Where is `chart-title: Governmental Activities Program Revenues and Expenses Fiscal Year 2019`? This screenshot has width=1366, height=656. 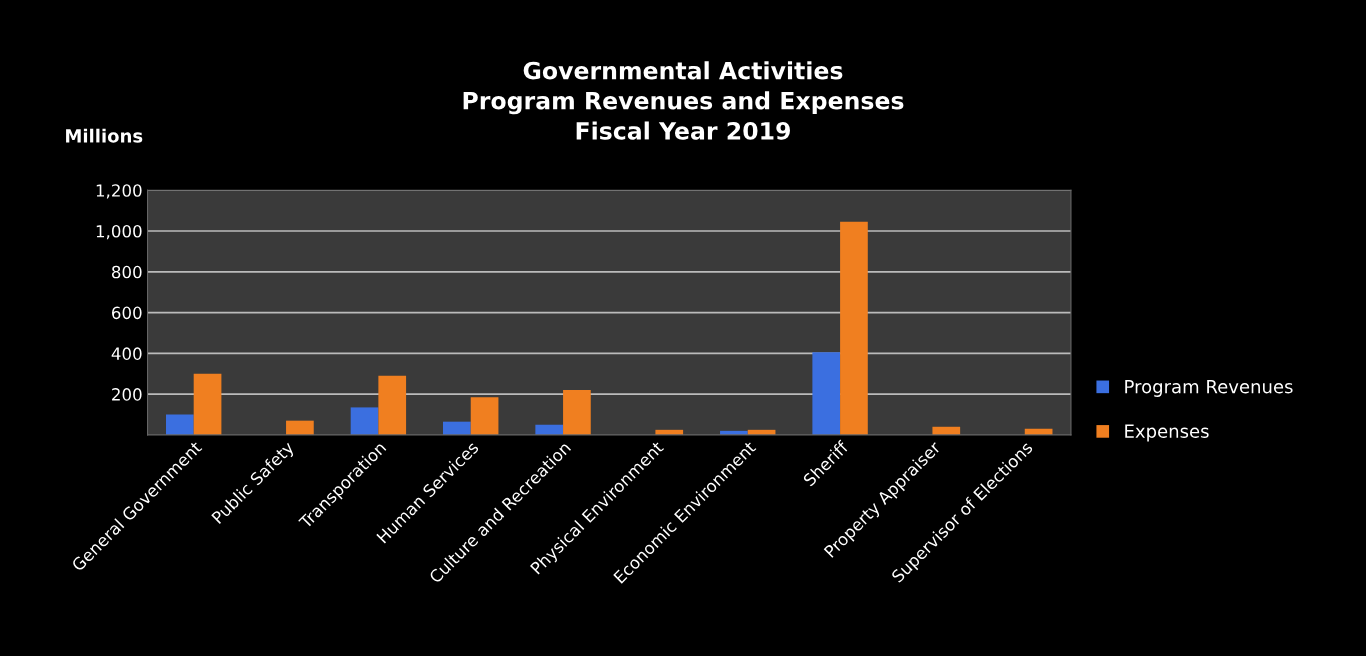 chart-title: Governmental Activities Program Revenues and Expenses Fiscal Year 2019 is located at coordinates (683, 100).